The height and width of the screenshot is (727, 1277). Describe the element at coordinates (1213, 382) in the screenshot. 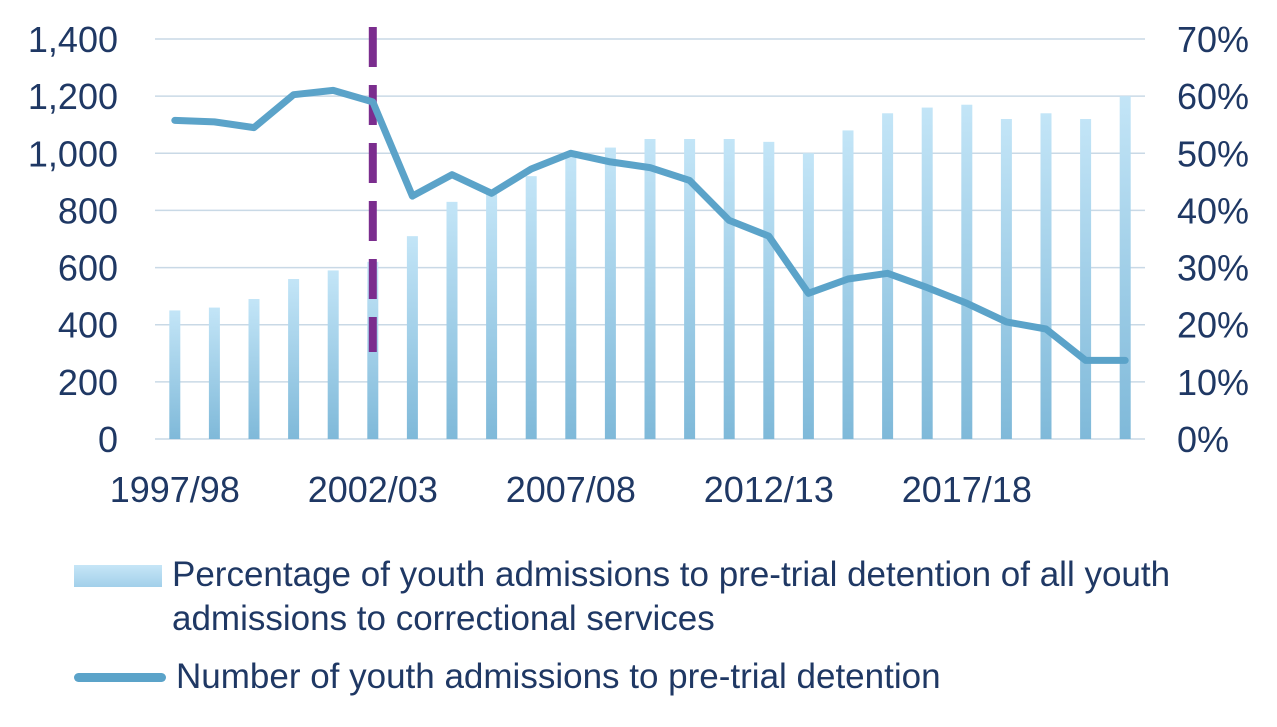

I see `y-right-tick-label: 10%` at that location.